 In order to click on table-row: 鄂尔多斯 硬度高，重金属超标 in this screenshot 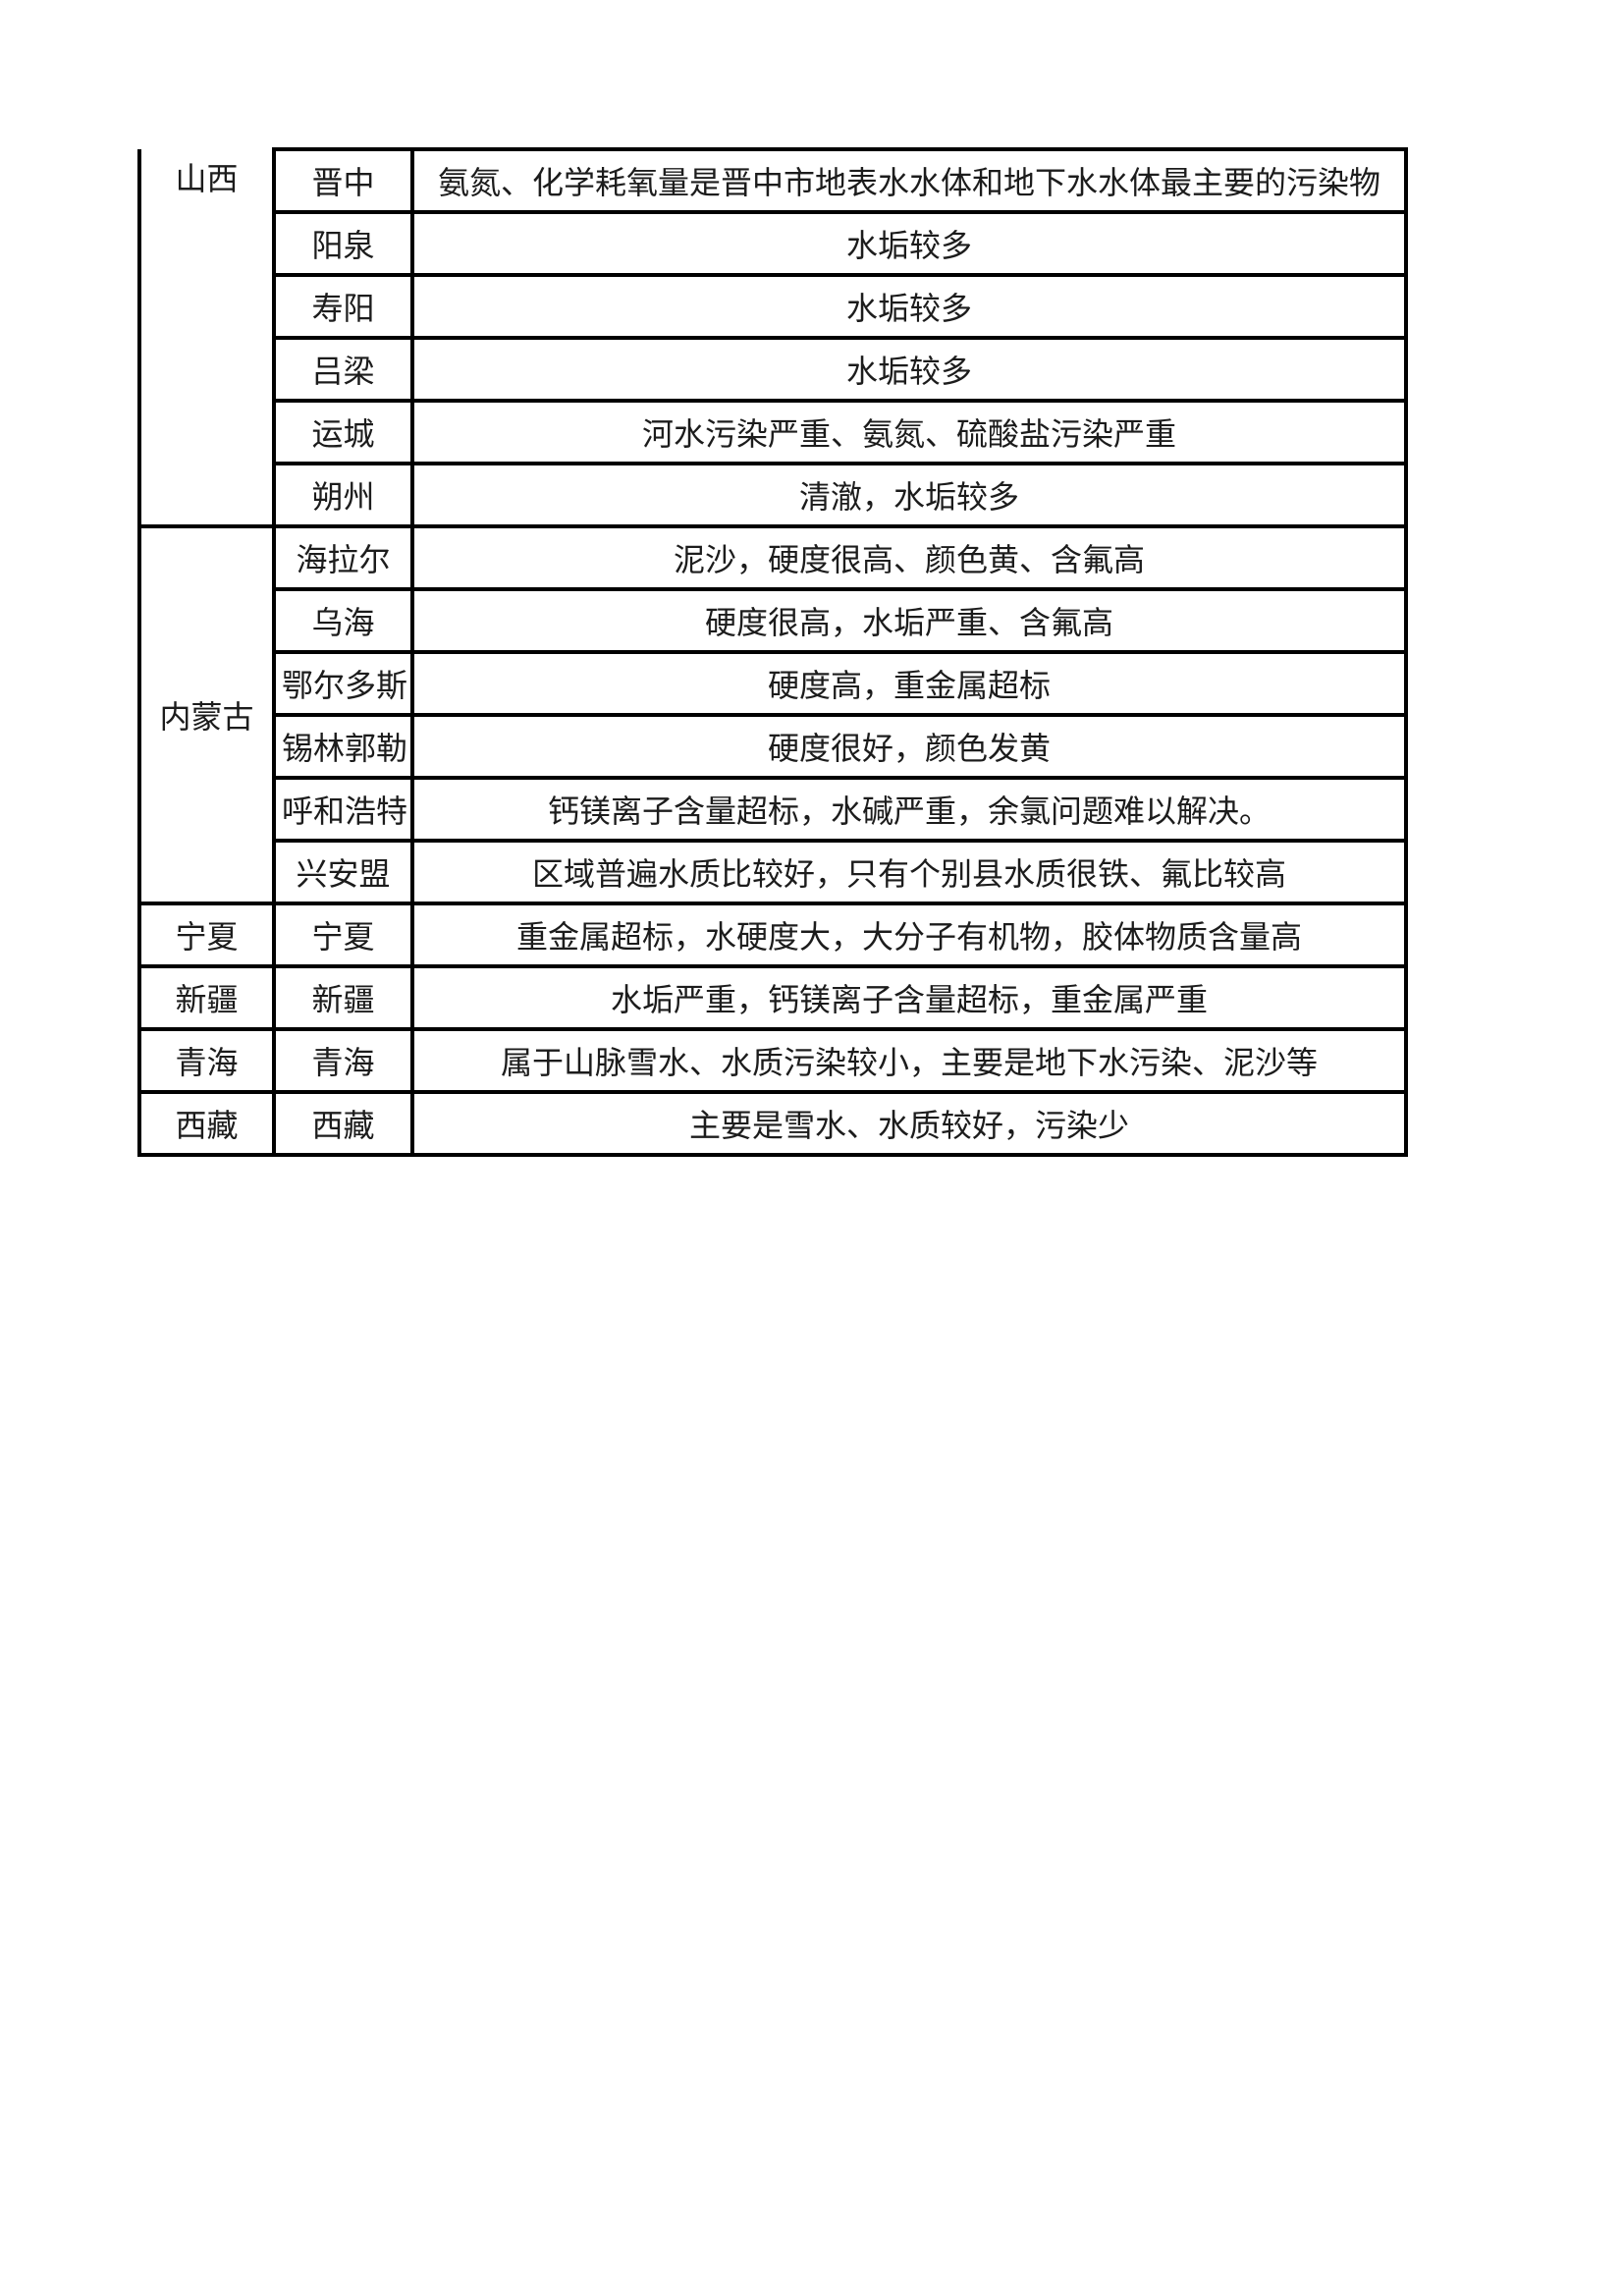, I will do `click(773, 683)`.